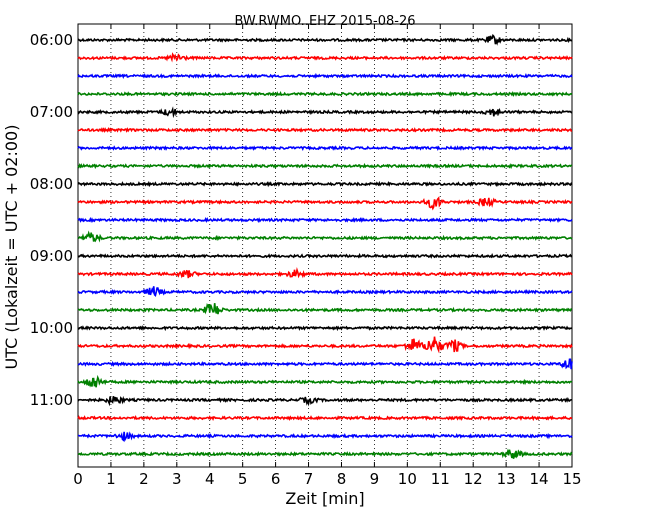 This screenshot has height=520, width=650. What do you see at coordinates (111, 479) in the screenshot?
I see `x-tick-label: 1` at bounding box center [111, 479].